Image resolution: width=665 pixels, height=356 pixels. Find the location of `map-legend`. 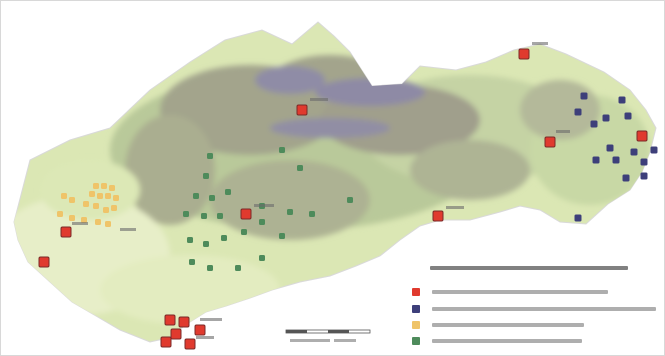

map-legend is located at coordinates (533, 307).